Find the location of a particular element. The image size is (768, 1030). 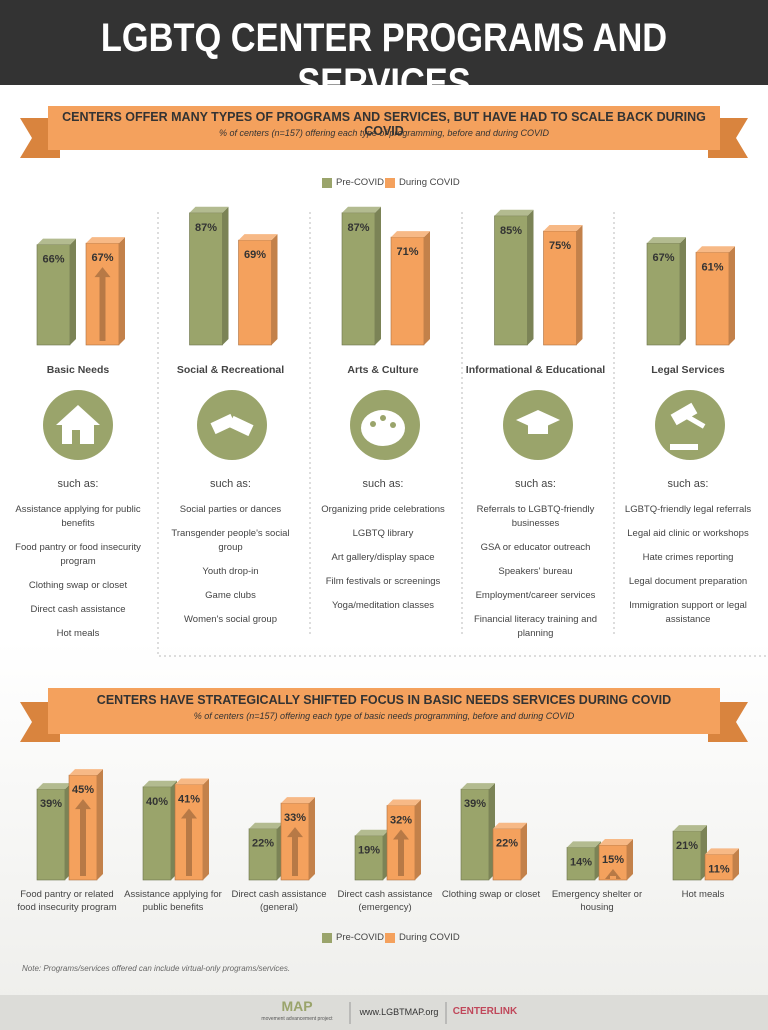

footer-url: www.LGBTMAP.org is located at coordinates (399, 1012).